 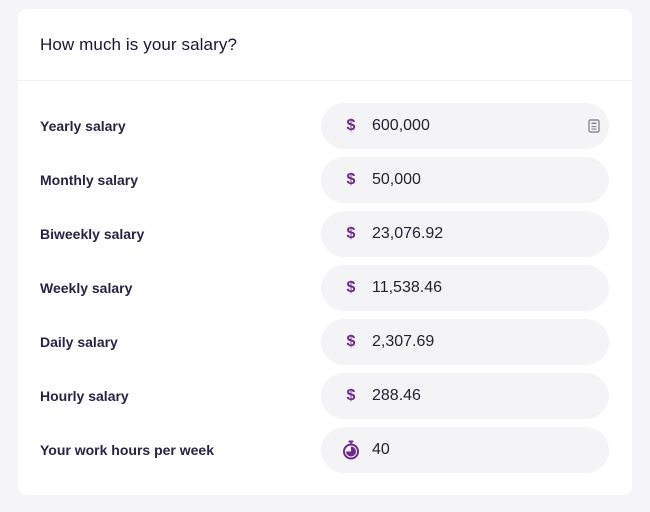 What do you see at coordinates (472, 234) in the screenshot?
I see `biweekly-salary-input` at bounding box center [472, 234].